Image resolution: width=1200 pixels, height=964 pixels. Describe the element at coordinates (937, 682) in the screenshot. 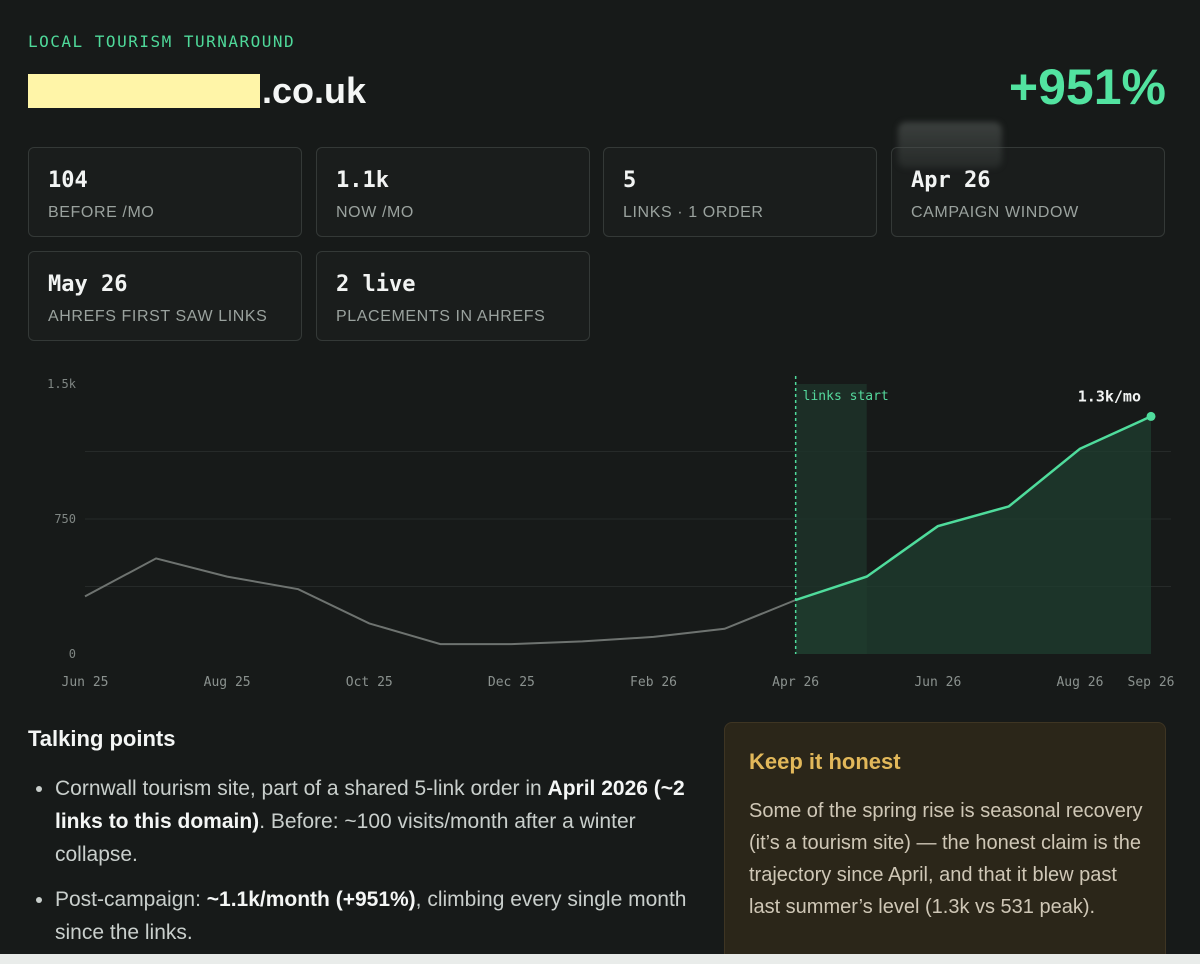

I see `x-tick-label: Jun 26` at that location.